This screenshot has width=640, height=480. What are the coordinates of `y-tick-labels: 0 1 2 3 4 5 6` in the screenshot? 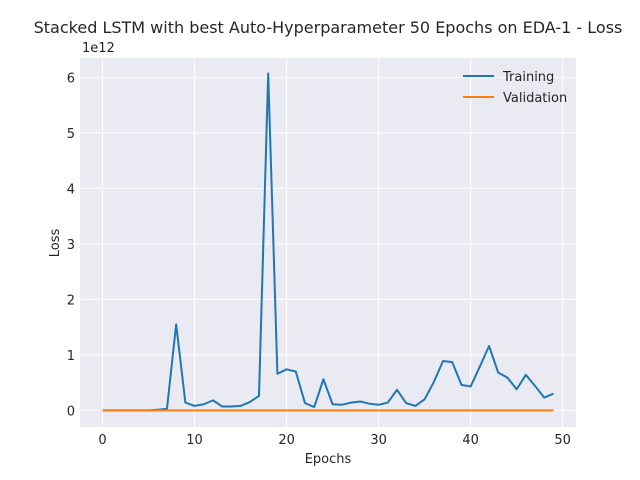 It's located at (71, 245).